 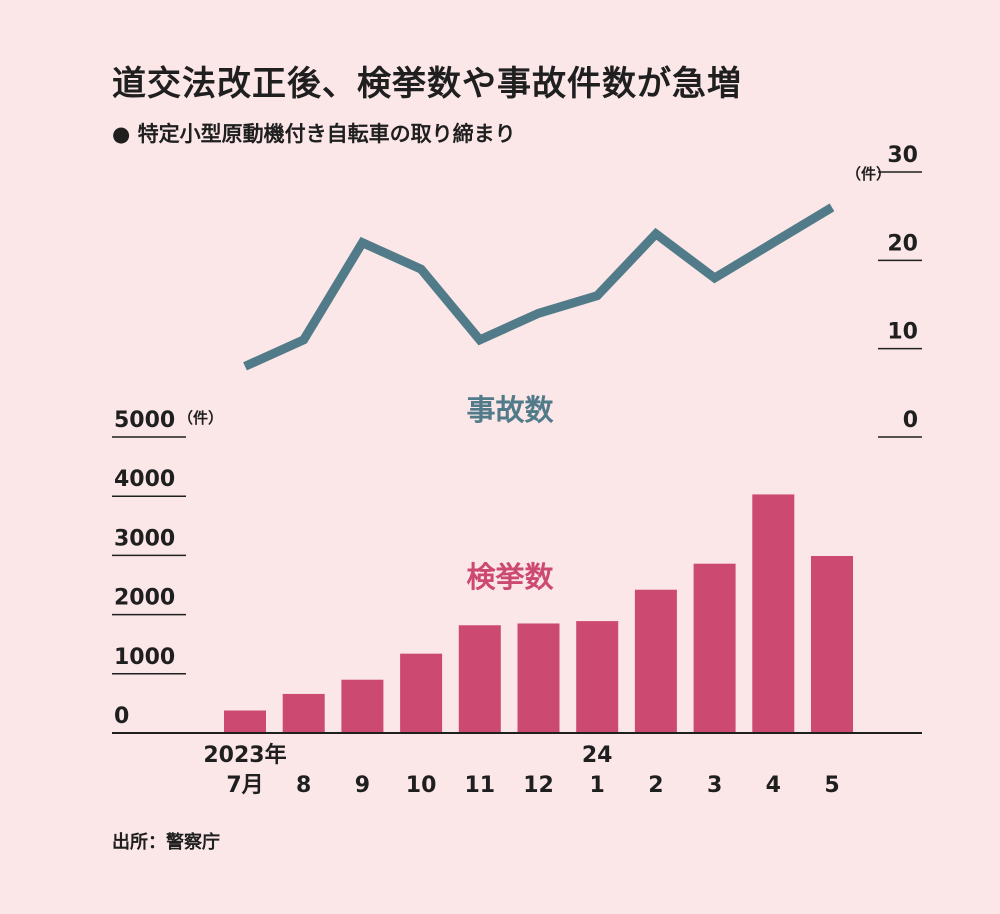 What do you see at coordinates (144, 538) in the screenshot?
I see `left-axis-tick-label: 3000` at bounding box center [144, 538].